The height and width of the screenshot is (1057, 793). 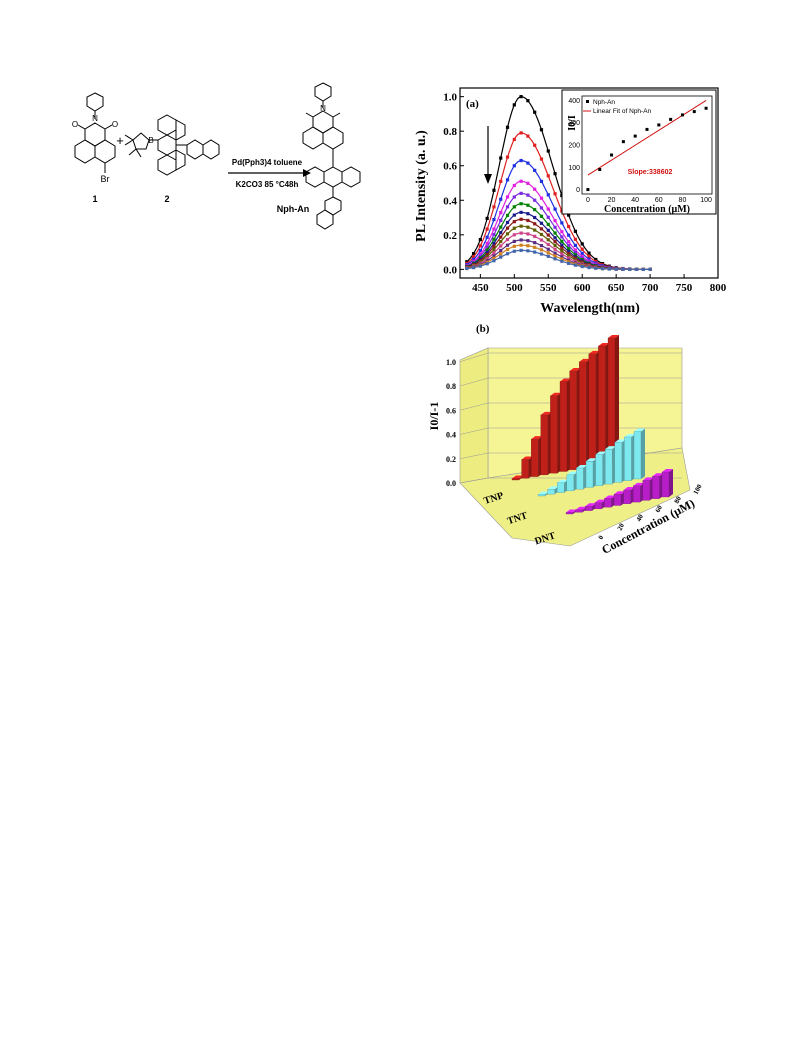 I want to click on inset-x-tick-label: 80, so click(x=683, y=200).